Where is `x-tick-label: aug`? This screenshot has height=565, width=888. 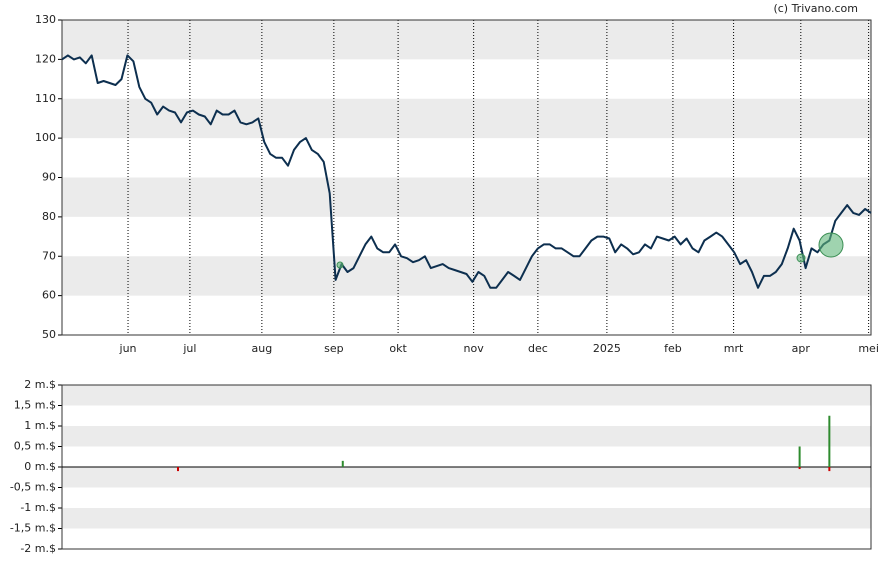 x-tick-label: aug is located at coordinates (262, 348).